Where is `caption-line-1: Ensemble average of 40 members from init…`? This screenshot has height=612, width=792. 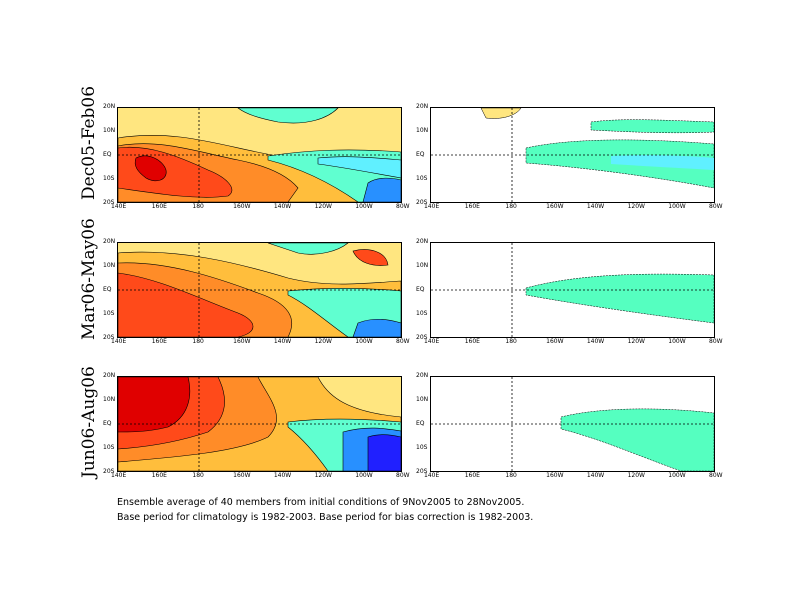 caption-line-1: Ensemble average of 40 members from init… is located at coordinates (321, 502).